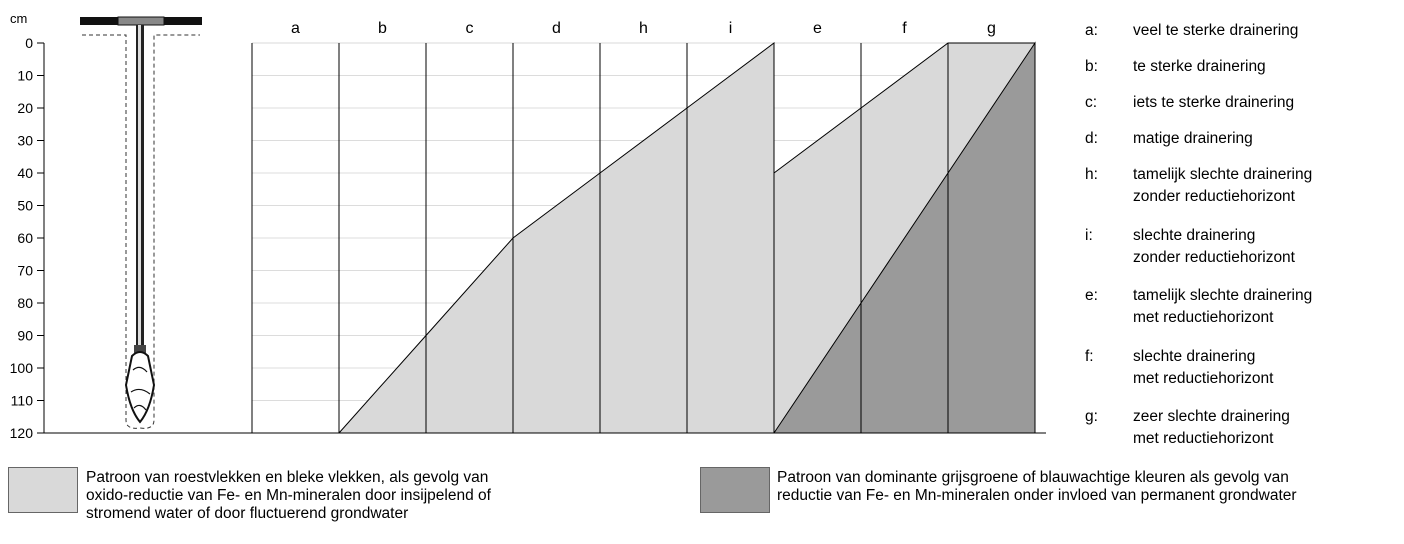 The image size is (1404, 544). I want to click on depth-tick-label: 10, so click(25, 76).